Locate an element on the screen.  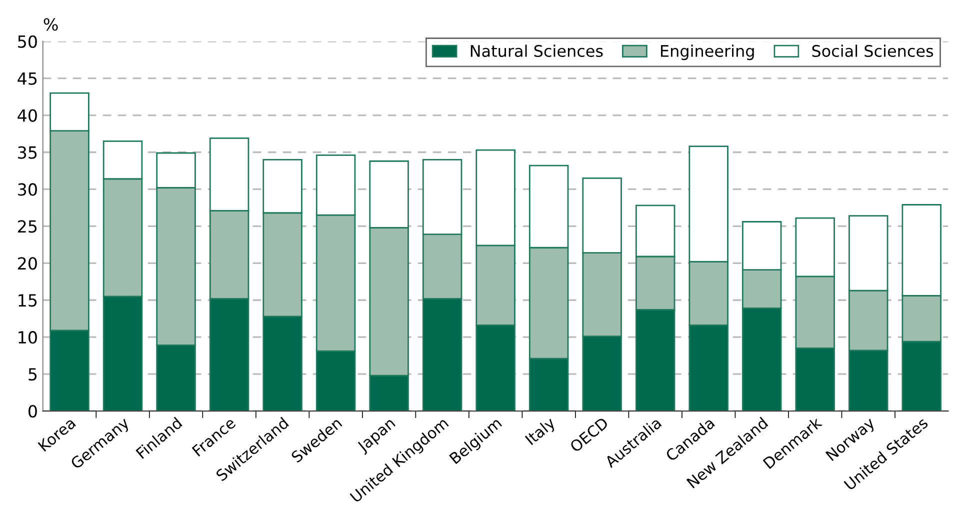
y-tick-label: 30 is located at coordinates (27, 189).